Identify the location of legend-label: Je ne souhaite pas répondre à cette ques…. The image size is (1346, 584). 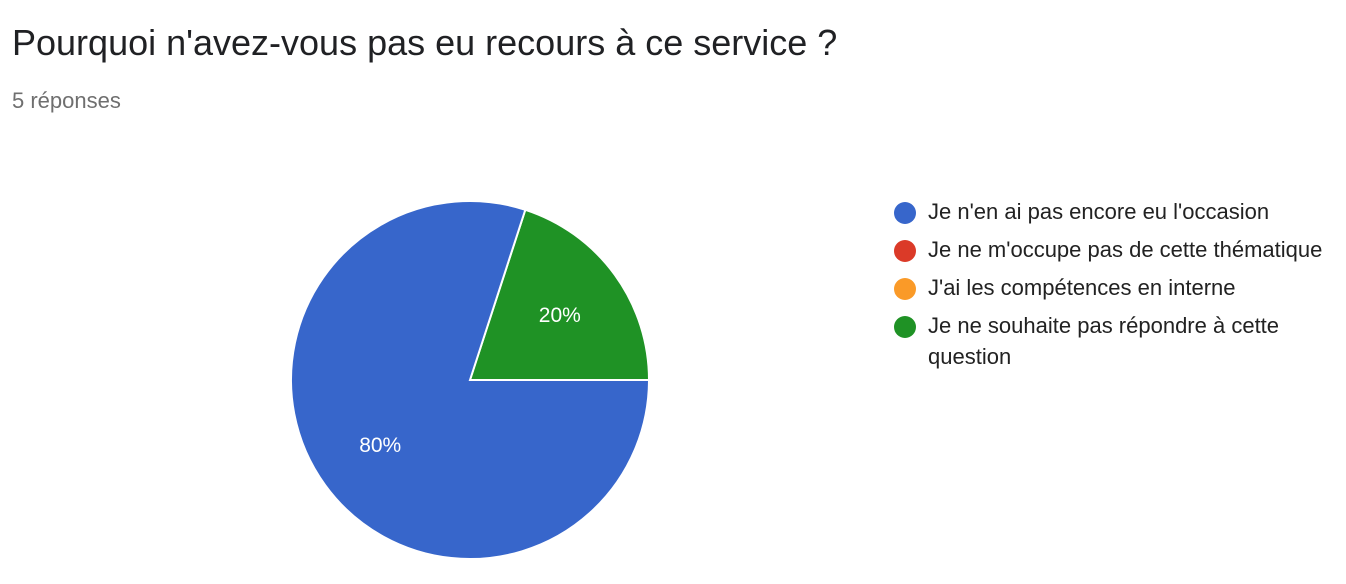
(1104, 341).